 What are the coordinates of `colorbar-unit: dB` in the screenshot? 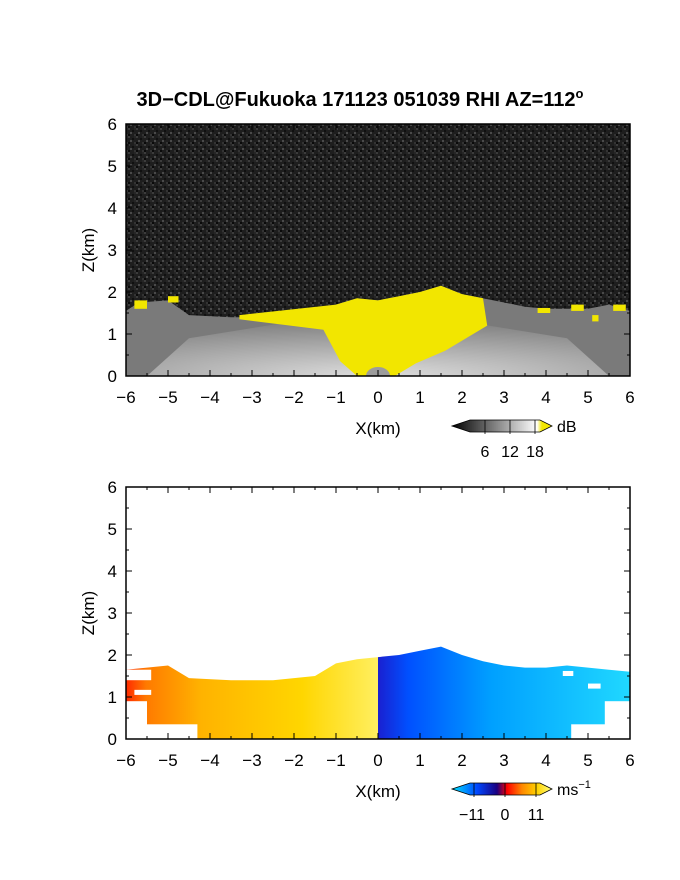 It's located at (567, 427).